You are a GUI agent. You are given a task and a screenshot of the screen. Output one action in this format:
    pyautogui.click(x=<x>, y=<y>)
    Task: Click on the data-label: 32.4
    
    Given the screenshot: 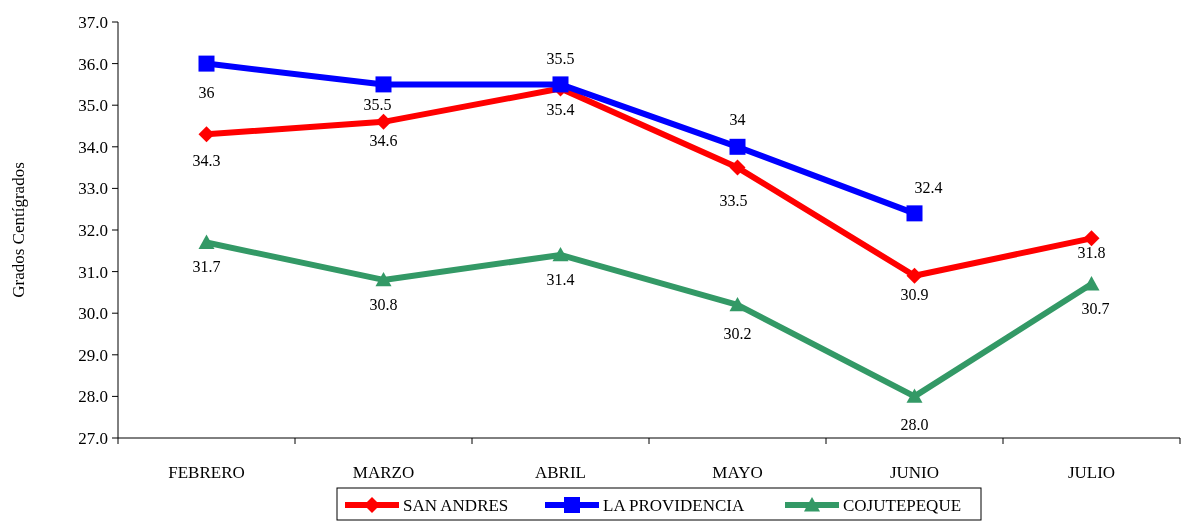 What is the action you would take?
    pyautogui.click(x=928, y=188)
    